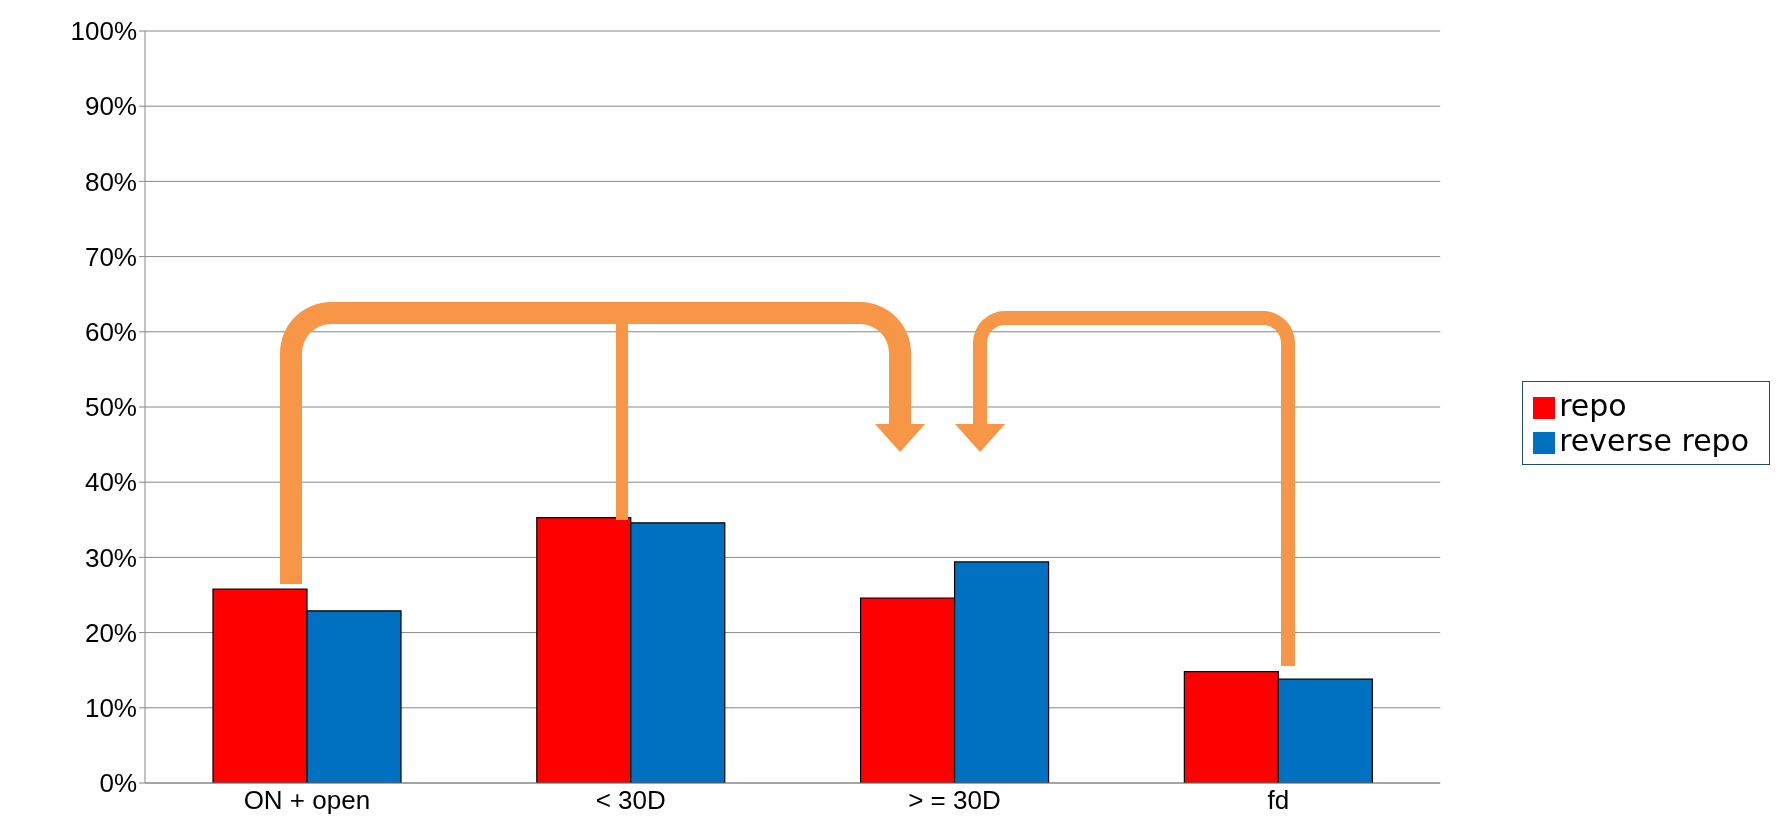 The image size is (1788, 840). I want to click on y-tick-label: 90%, so click(110, 106).